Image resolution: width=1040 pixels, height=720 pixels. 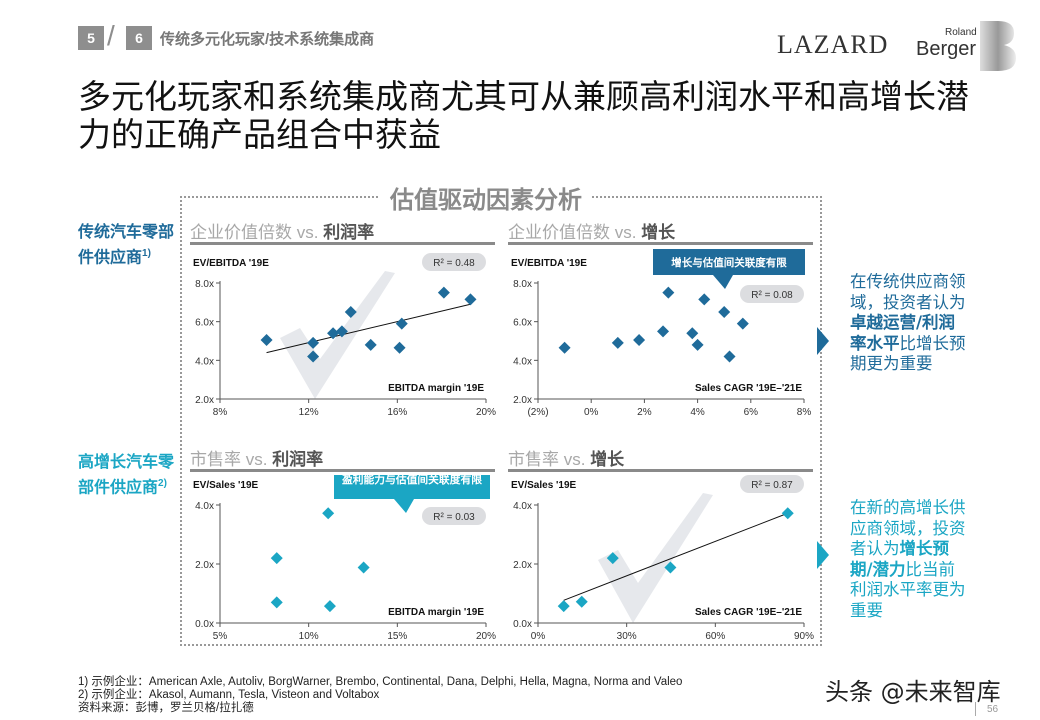 I want to click on x-tick-label: (2%), so click(x=537, y=412).